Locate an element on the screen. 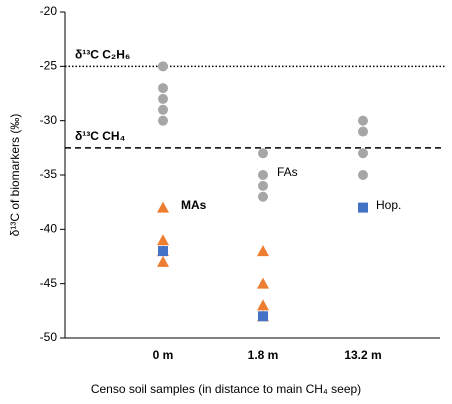 This screenshot has width=452, height=404. reference-label: δ¹³C CH₄ is located at coordinates (100, 136).